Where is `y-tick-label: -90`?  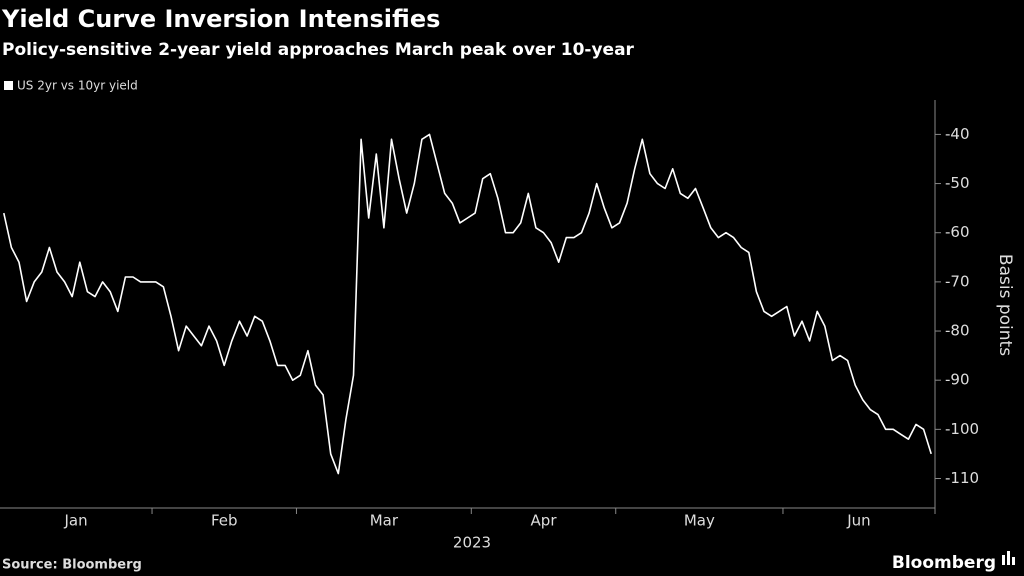
y-tick-label: -90 is located at coordinates (957, 380).